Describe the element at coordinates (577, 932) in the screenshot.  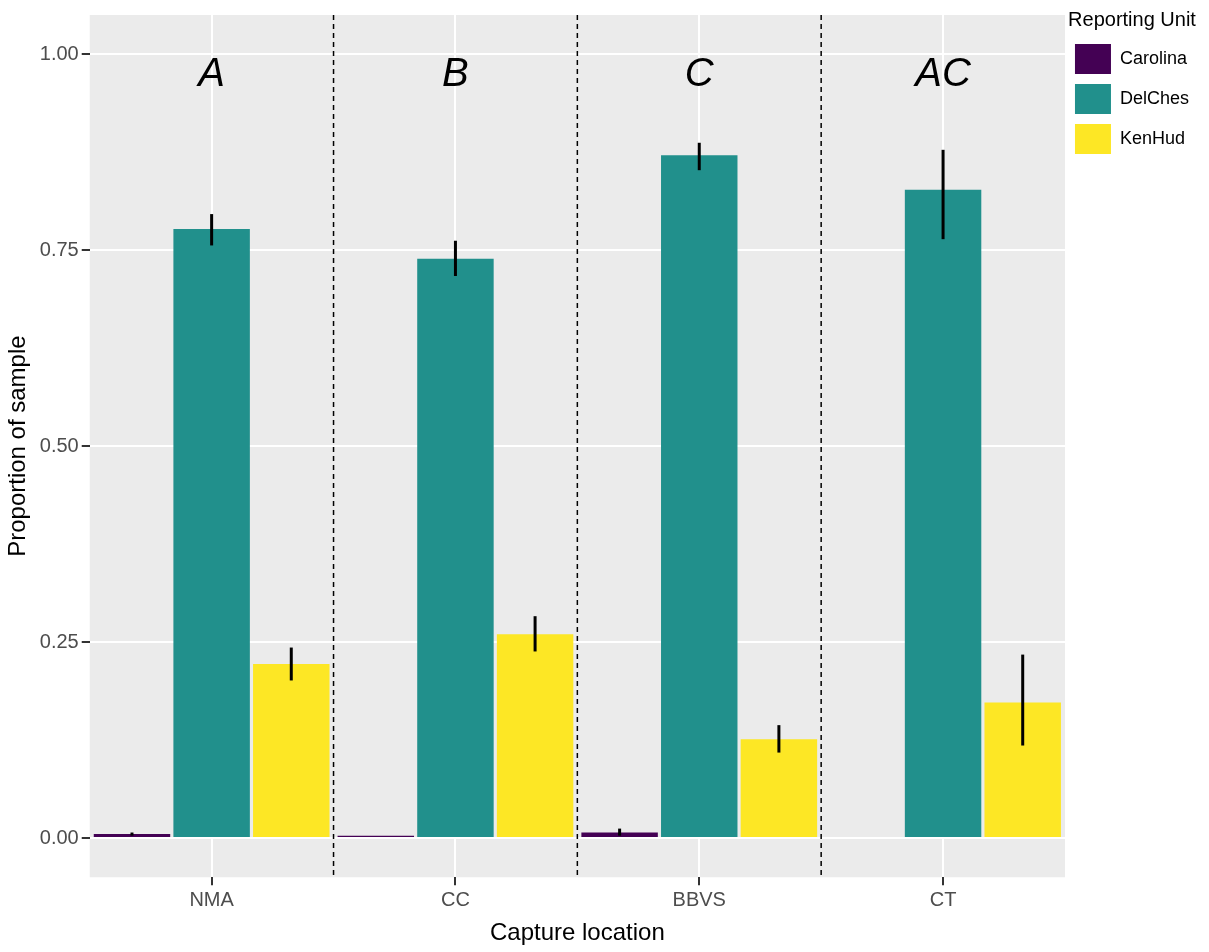
I see `x-axis-title: Capture location` at that location.